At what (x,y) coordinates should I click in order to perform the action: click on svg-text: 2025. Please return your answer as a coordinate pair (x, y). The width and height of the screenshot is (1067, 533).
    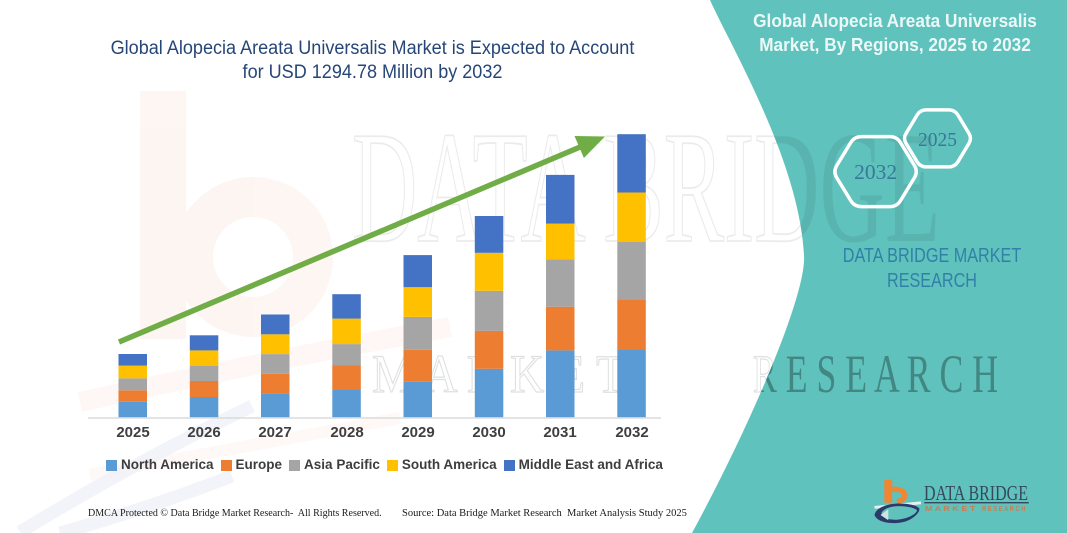
    Looking at the image, I should click on (937, 140).